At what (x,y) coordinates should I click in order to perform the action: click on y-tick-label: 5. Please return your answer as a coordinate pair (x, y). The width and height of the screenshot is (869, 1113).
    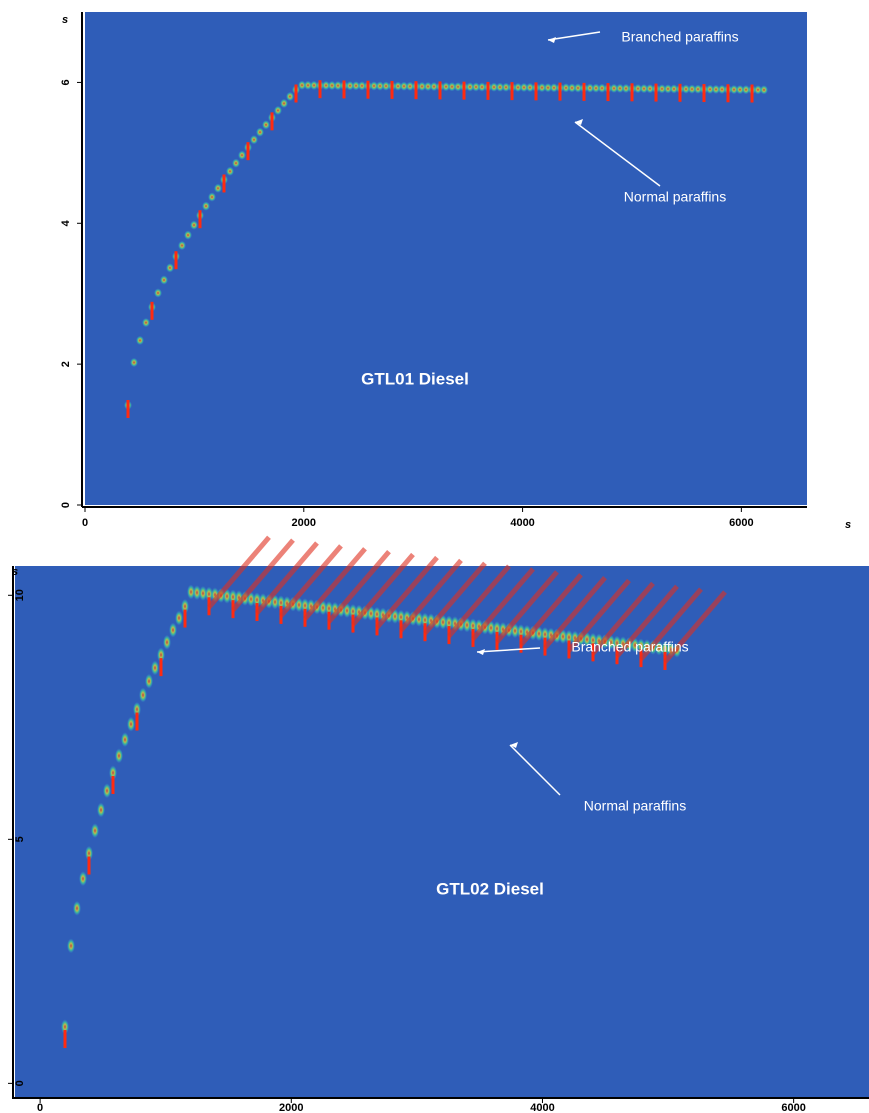
    Looking at the image, I should click on (20, 839).